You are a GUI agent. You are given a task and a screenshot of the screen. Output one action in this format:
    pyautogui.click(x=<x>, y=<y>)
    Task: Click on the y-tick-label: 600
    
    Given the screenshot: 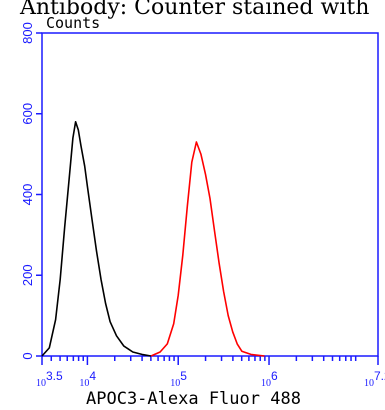 What is the action you would take?
    pyautogui.click(x=27, y=114)
    